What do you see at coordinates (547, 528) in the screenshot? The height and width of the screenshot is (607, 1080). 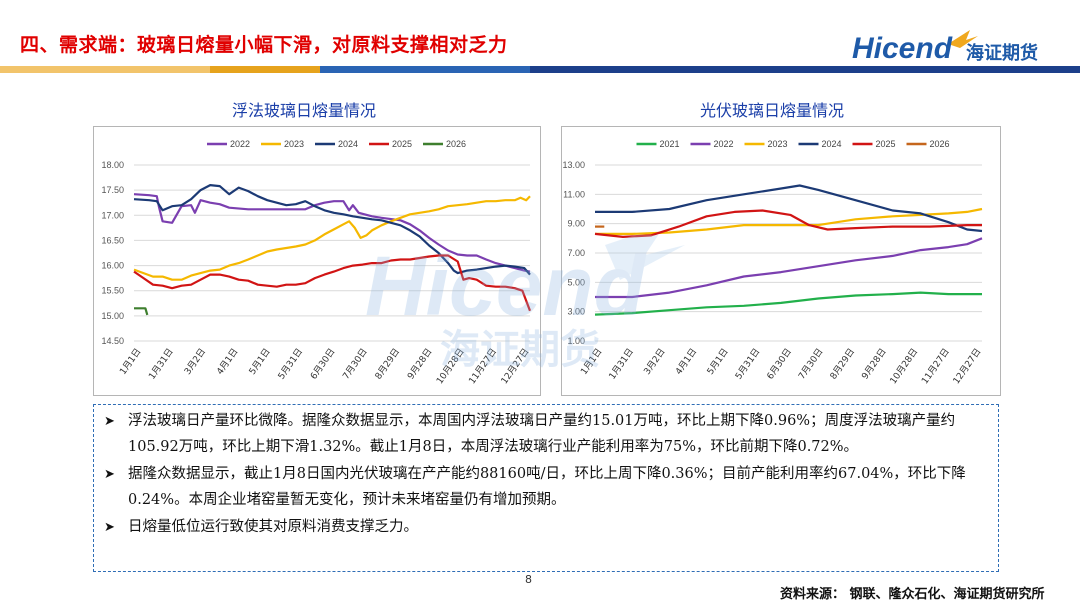 I see `bullet-item: ➤ 日熔量低位运行致使其对原料消费支撑乏力。` at bounding box center [547, 528].